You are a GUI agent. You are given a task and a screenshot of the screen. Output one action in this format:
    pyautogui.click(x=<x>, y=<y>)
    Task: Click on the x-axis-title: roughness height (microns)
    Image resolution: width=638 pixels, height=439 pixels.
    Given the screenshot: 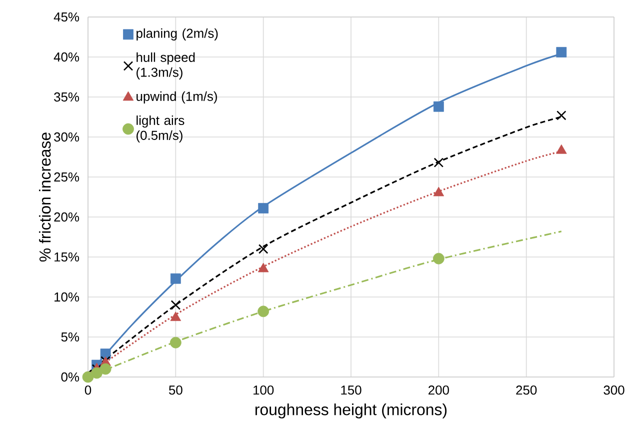 What is the action you would take?
    pyautogui.click(x=351, y=411)
    